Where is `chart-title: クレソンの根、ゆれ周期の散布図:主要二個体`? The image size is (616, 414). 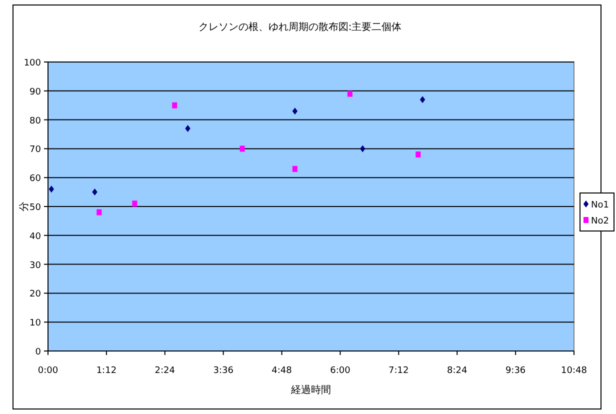
chart-title: クレソンの根、ゆれ周期の散布図:主要二個体 is located at coordinates (300, 27).